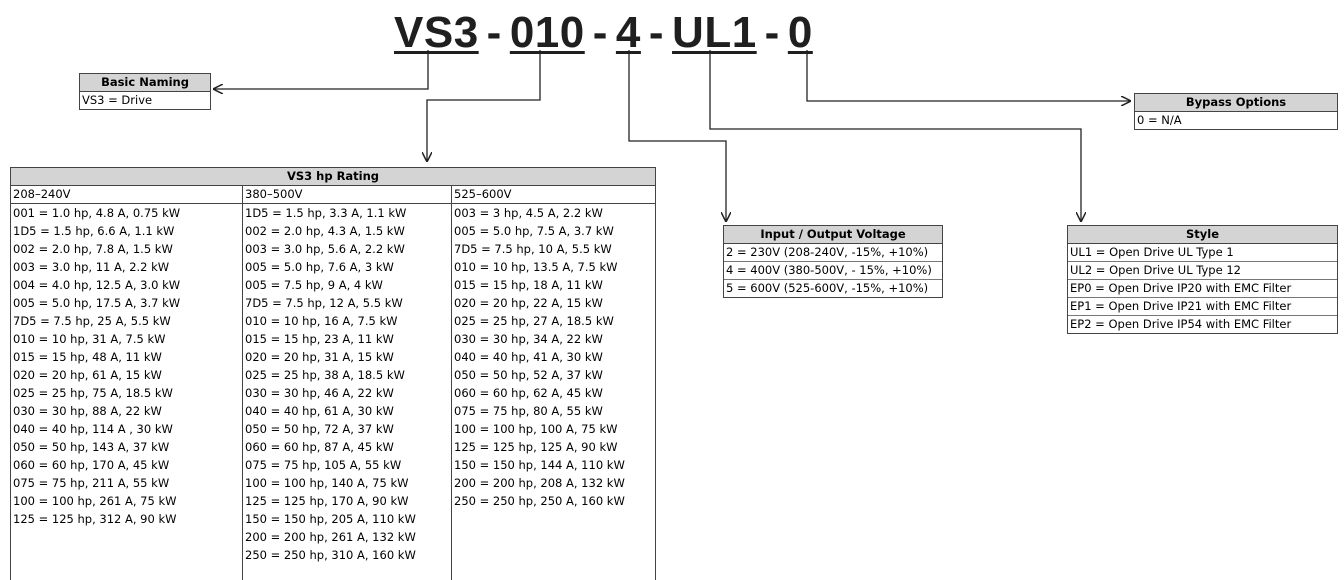  Describe the element at coordinates (484, 105) in the screenshot. I see `arrow-hp-rating` at that location.